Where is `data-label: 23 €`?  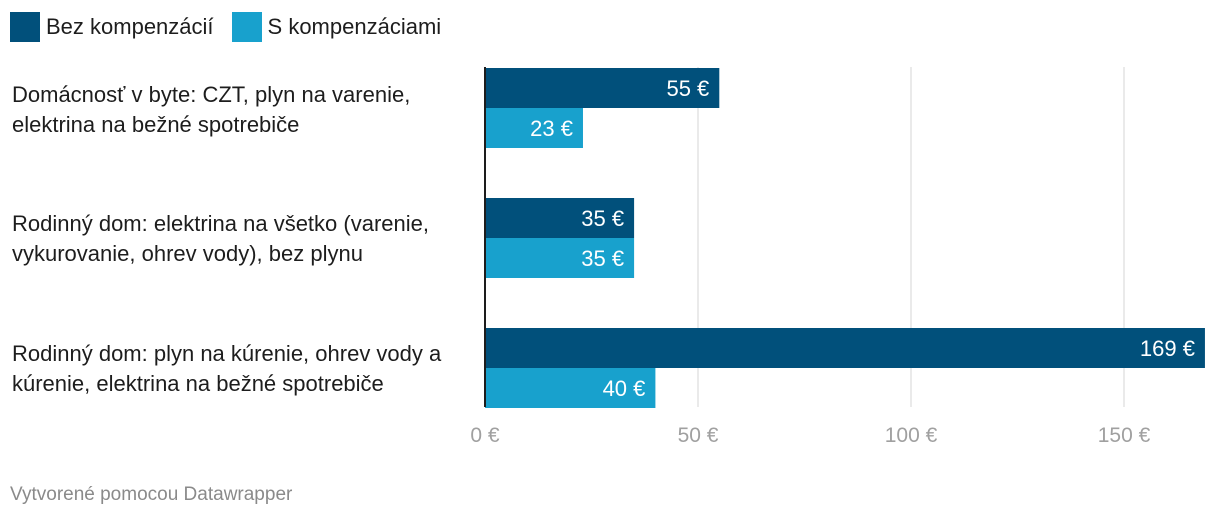
data-label: 23 € is located at coordinates (551, 128).